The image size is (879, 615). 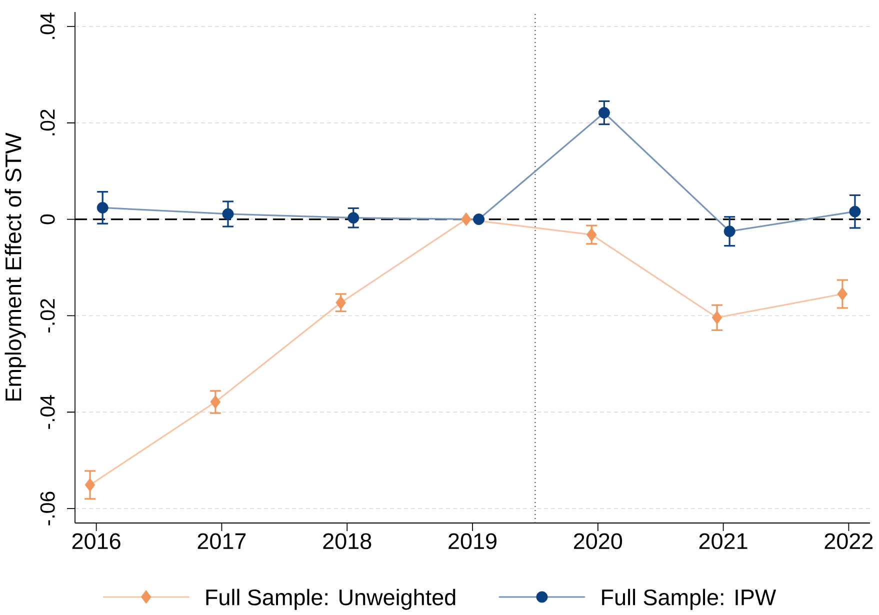 I want to click on x-tick-label: 2017, so click(x=222, y=541).